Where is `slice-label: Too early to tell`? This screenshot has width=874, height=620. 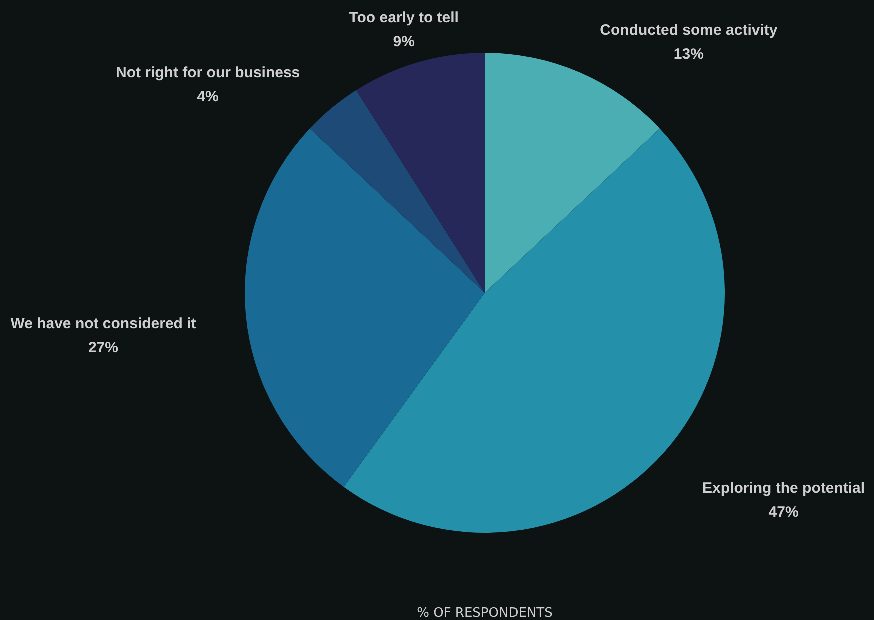
slice-label: Too early to tell is located at coordinates (404, 18).